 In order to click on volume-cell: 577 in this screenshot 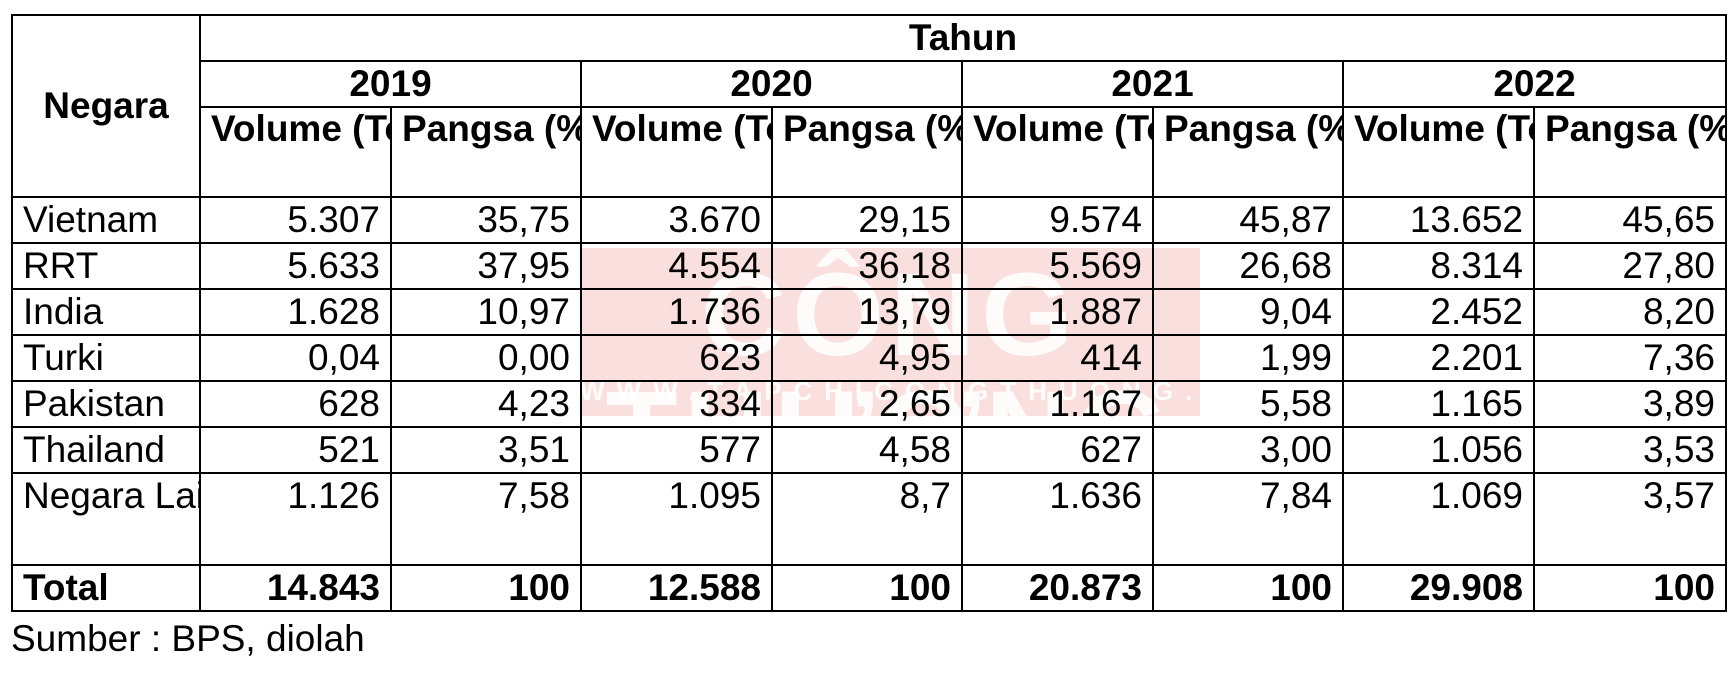, I will do `click(676, 450)`.